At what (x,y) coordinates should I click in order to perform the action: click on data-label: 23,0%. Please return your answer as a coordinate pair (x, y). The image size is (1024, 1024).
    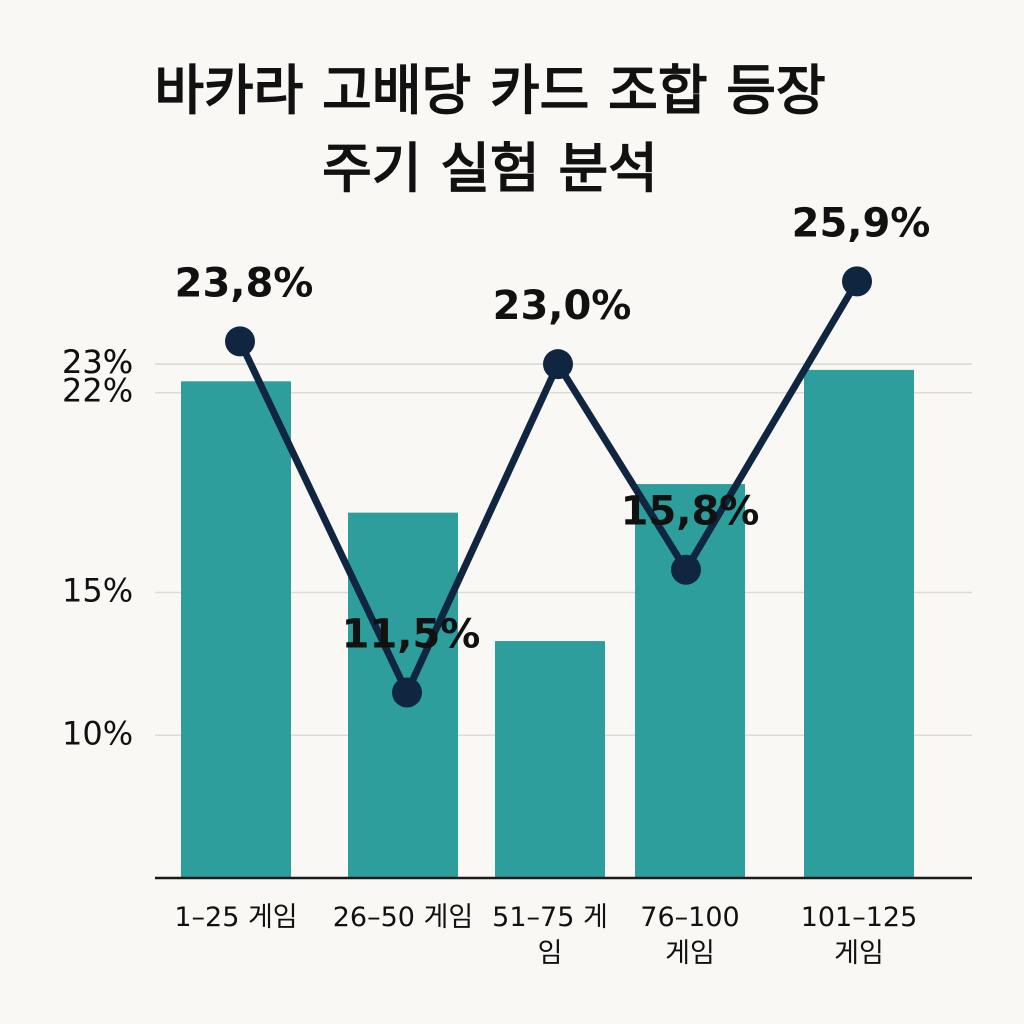
    Looking at the image, I should click on (562, 306).